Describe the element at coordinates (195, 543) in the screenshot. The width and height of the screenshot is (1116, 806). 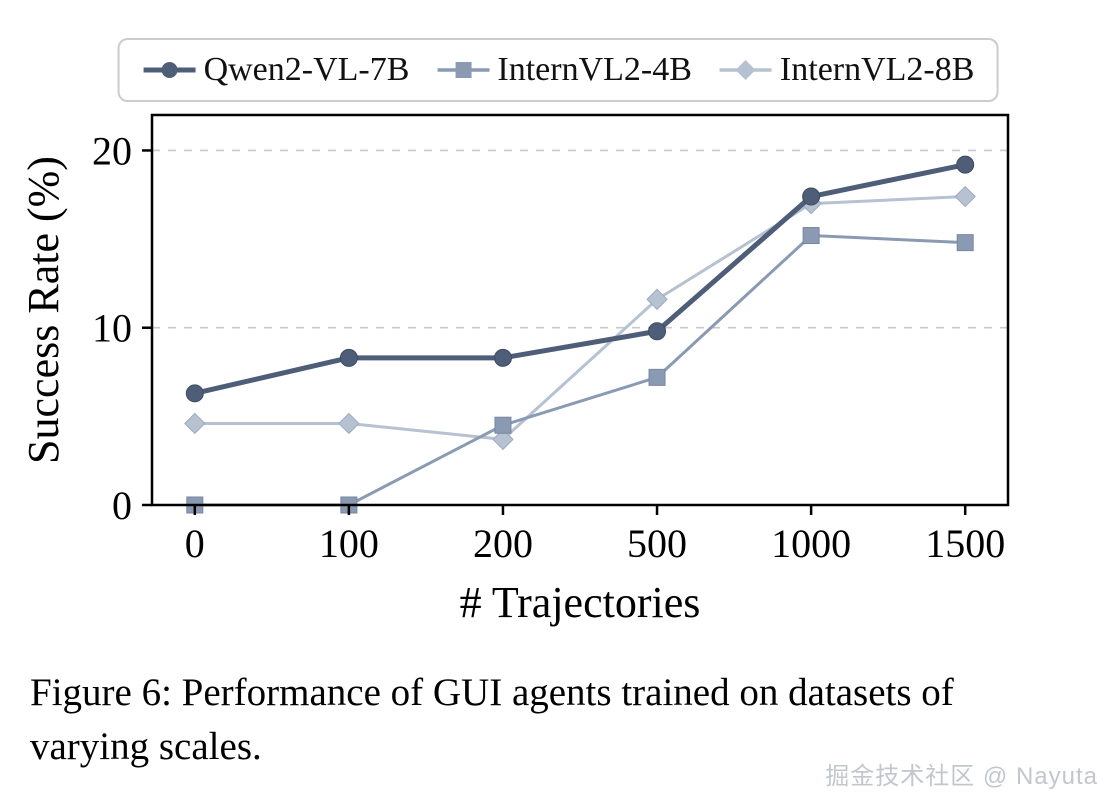
I see `x-tick-label: 0` at that location.